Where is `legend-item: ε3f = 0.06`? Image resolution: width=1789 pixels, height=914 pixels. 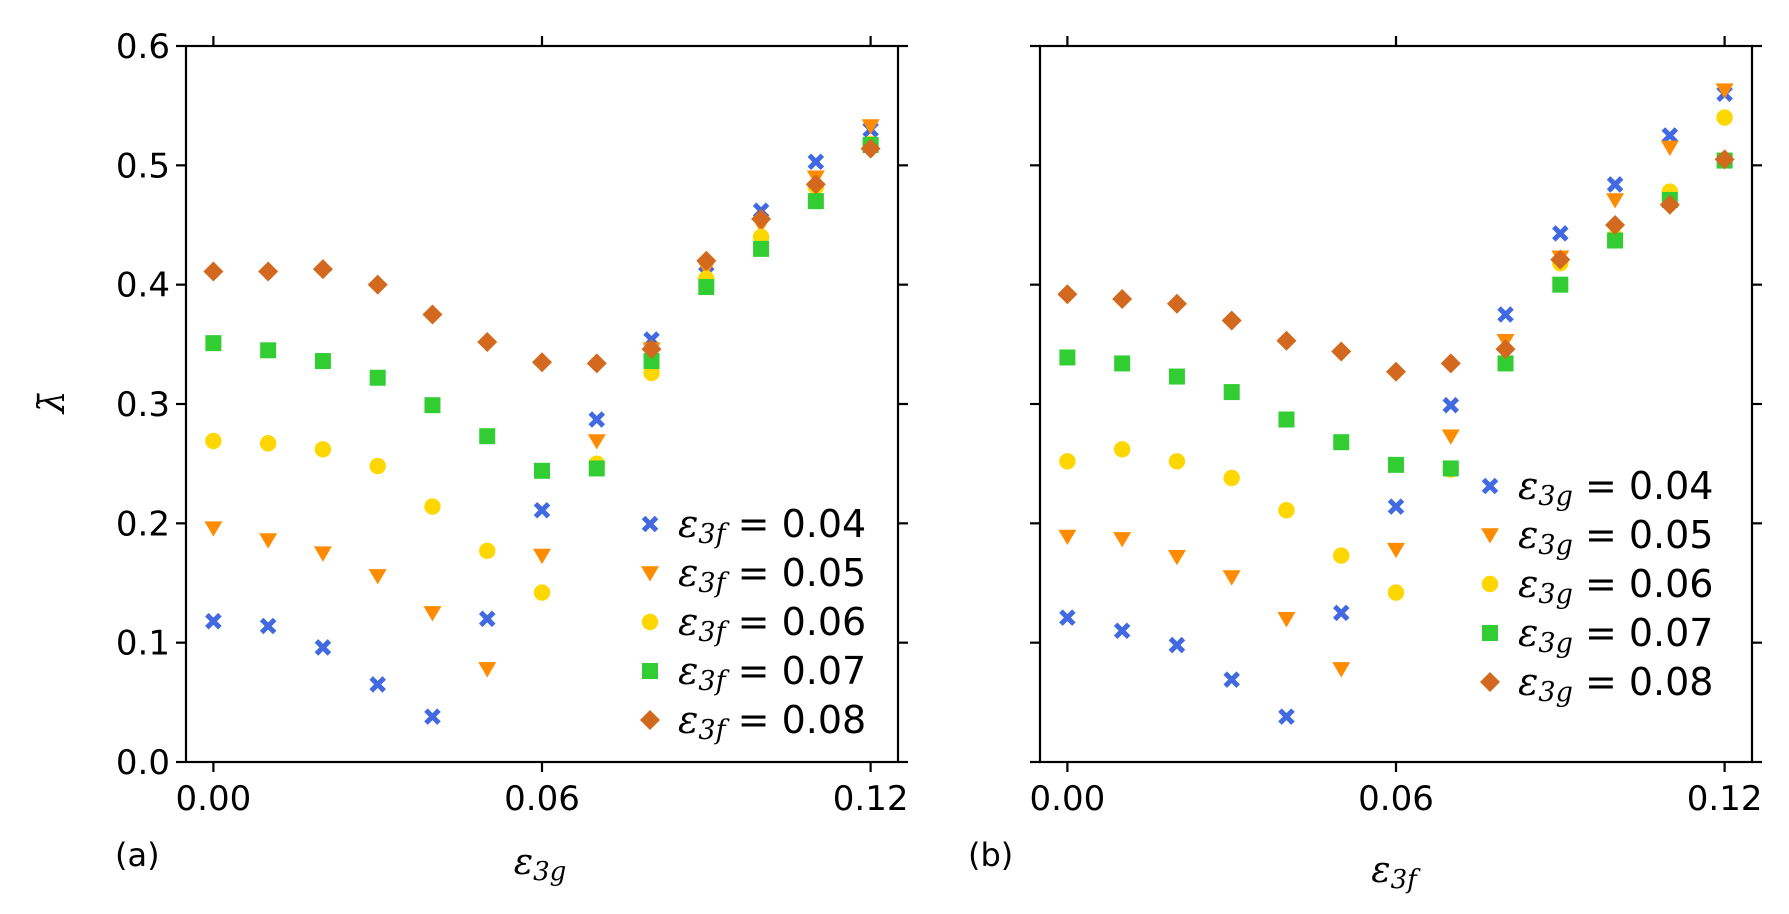 legend-item: ε3f = 0.06 is located at coordinates (753, 624).